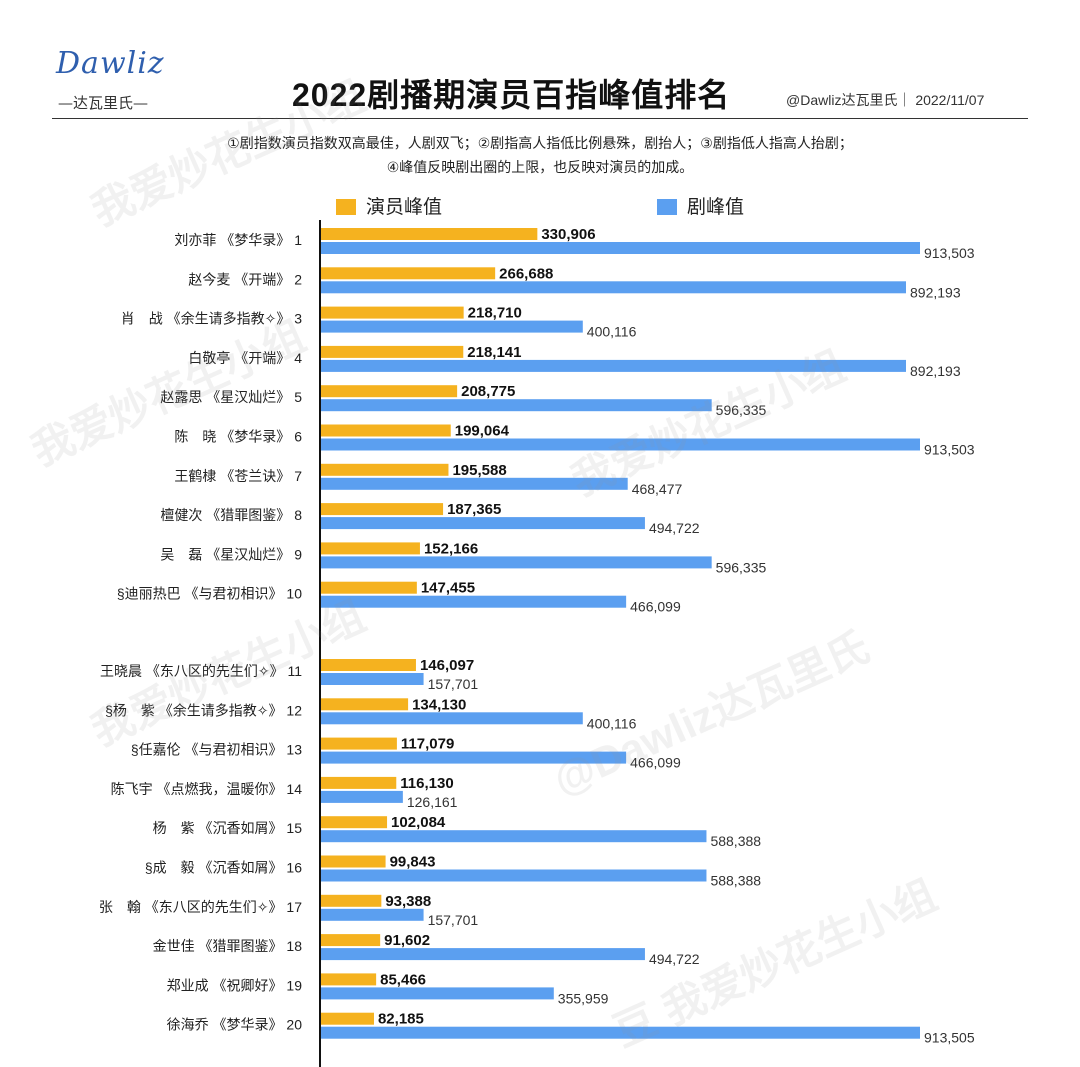  I want to click on category-label: 肖 战 《余生请多指教✧》 3, so click(212, 319).